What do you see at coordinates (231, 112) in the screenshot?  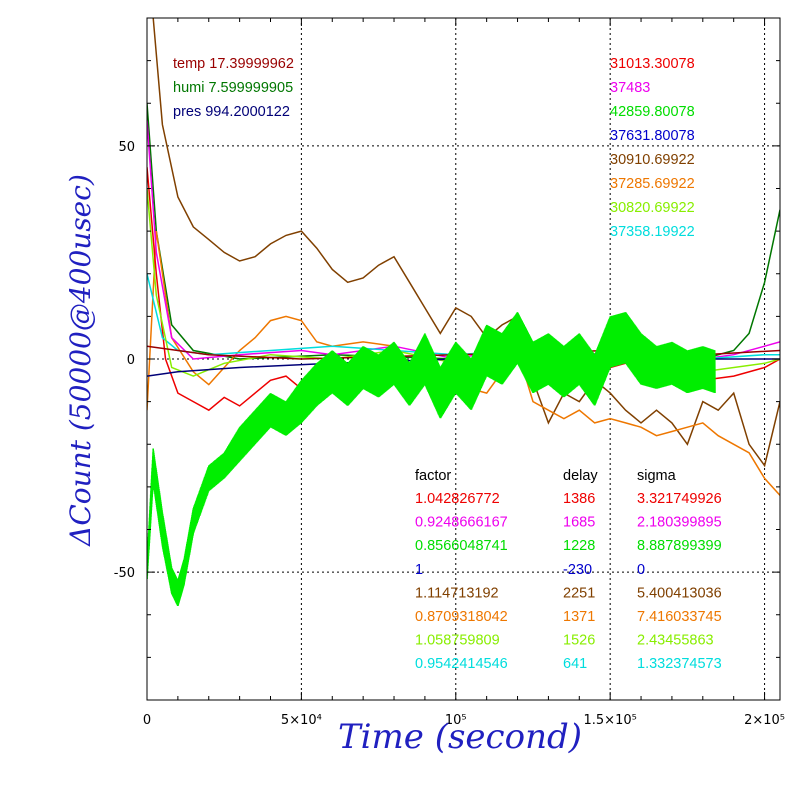 I see `env-reading: pres 994.2000122` at bounding box center [231, 112].